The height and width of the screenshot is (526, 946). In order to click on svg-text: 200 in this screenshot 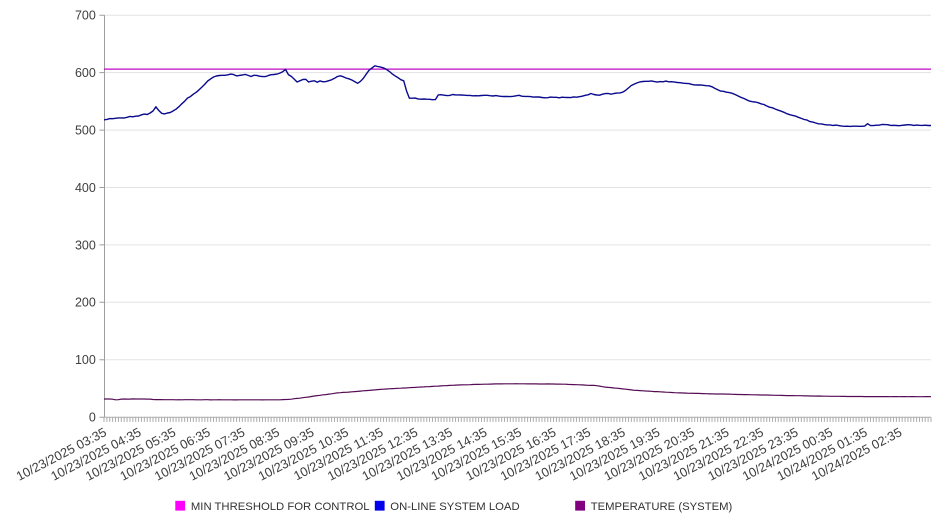, I will do `click(85, 303)`.